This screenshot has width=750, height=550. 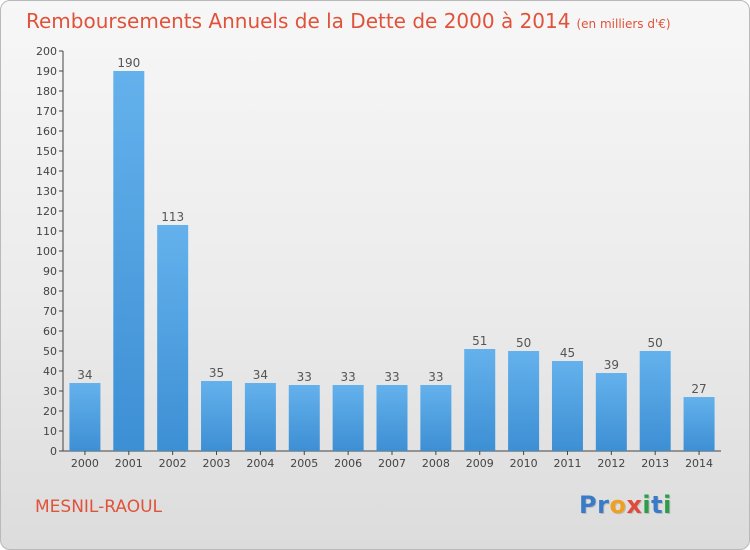 I want to click on x-tick-label: 2009, so click(x=480, y=463).